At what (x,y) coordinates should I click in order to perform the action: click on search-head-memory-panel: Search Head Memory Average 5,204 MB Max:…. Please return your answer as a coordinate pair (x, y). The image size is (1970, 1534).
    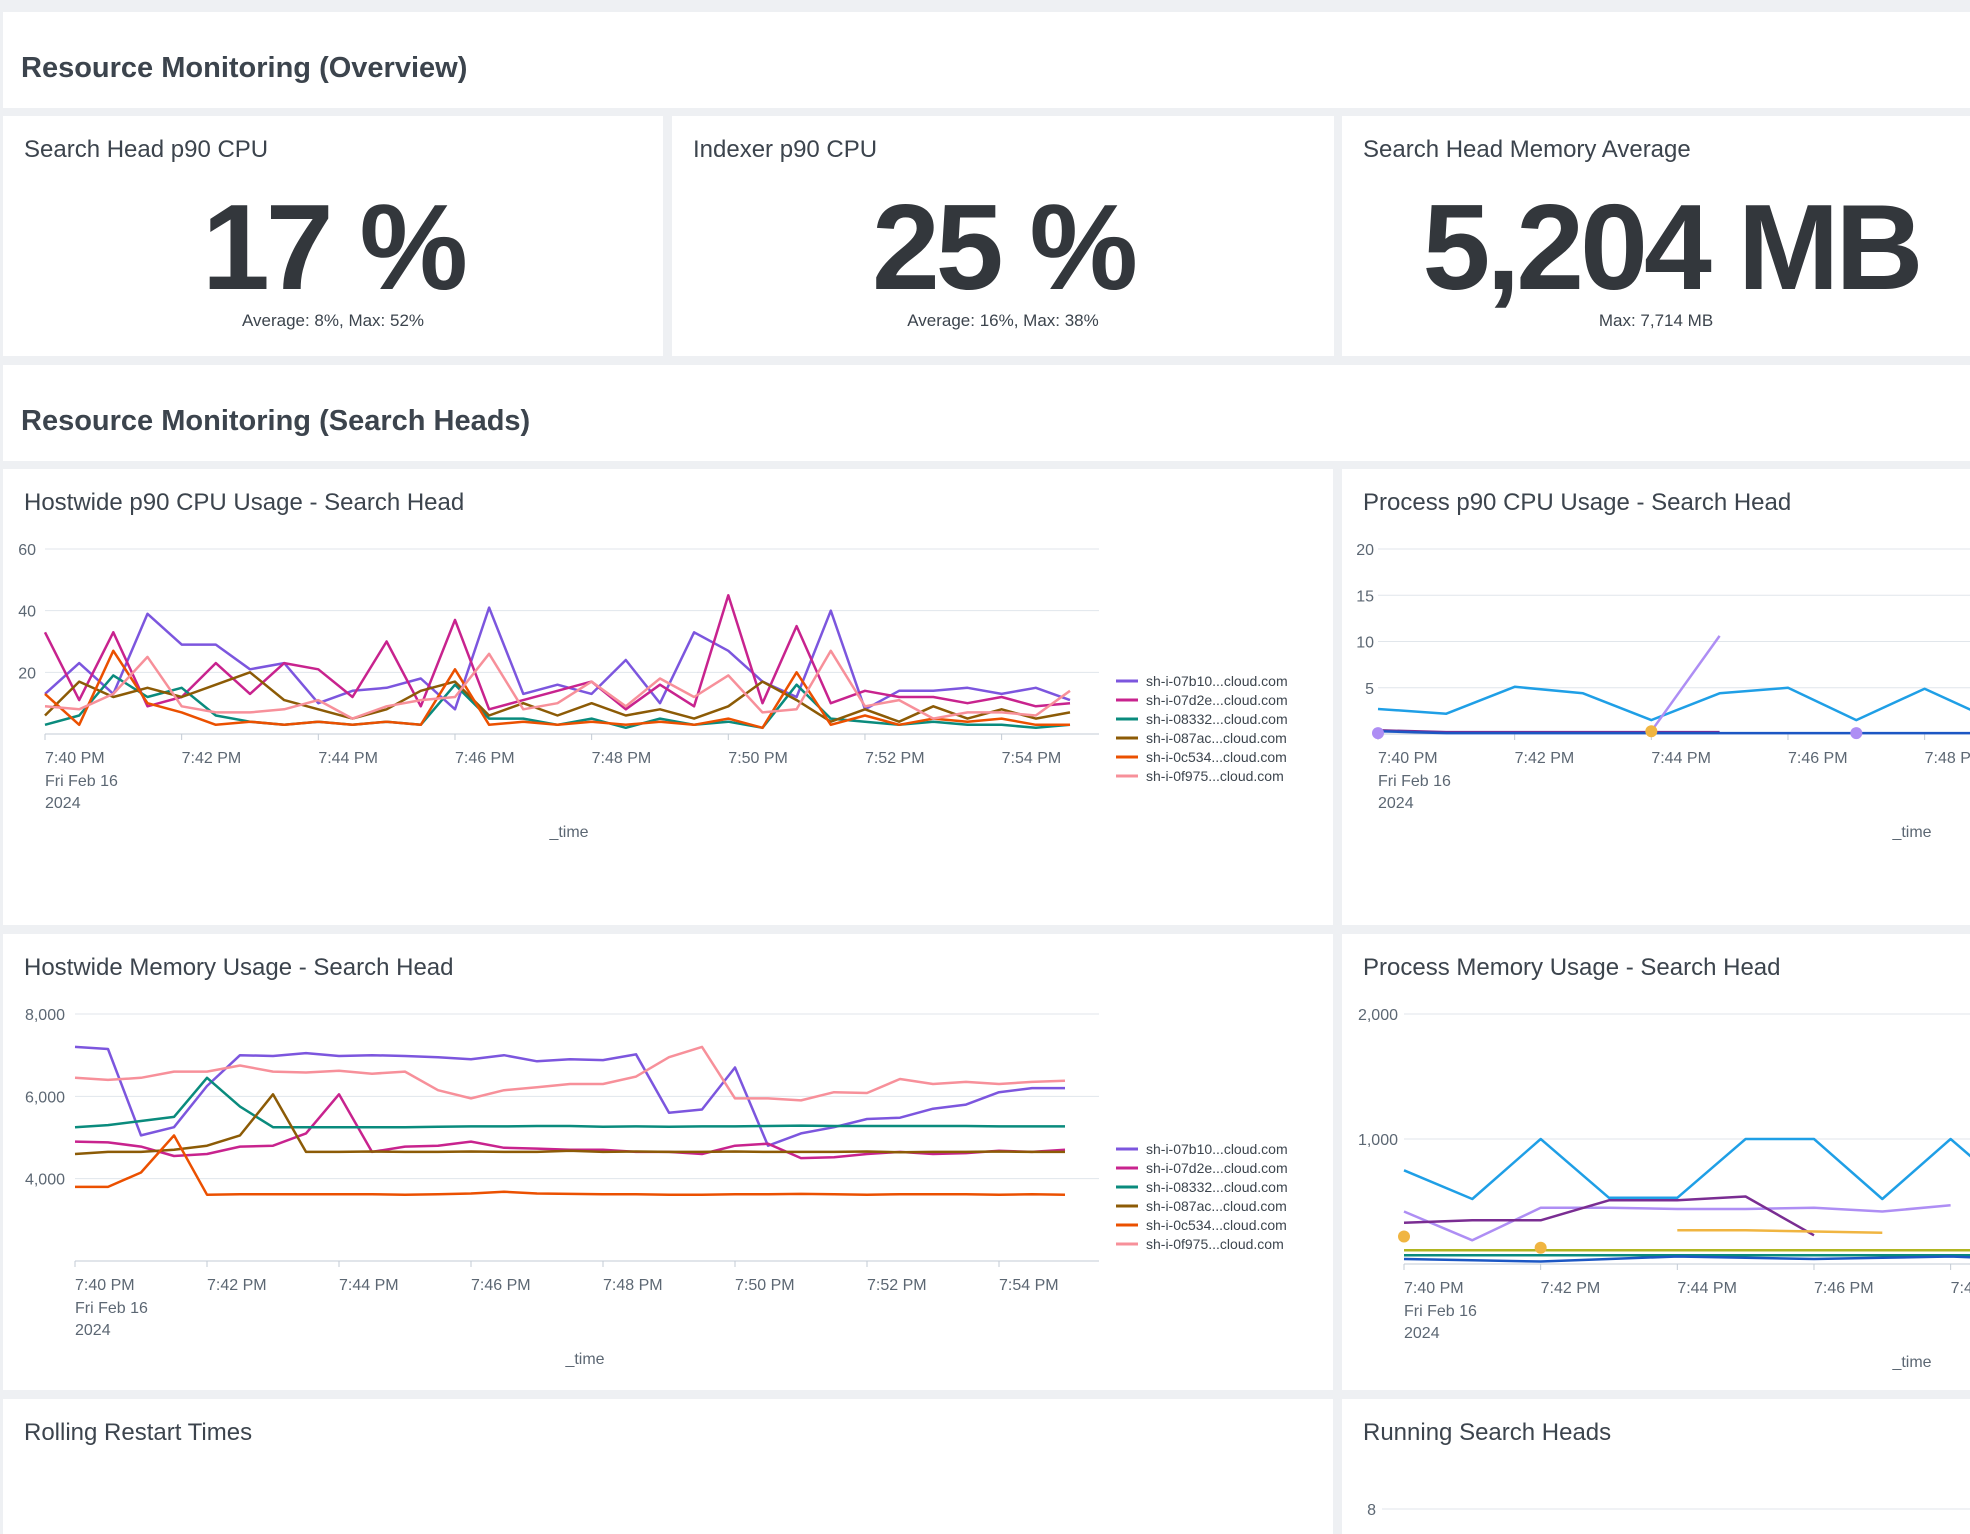
    Looking at the image, I should click on (1656, 236).